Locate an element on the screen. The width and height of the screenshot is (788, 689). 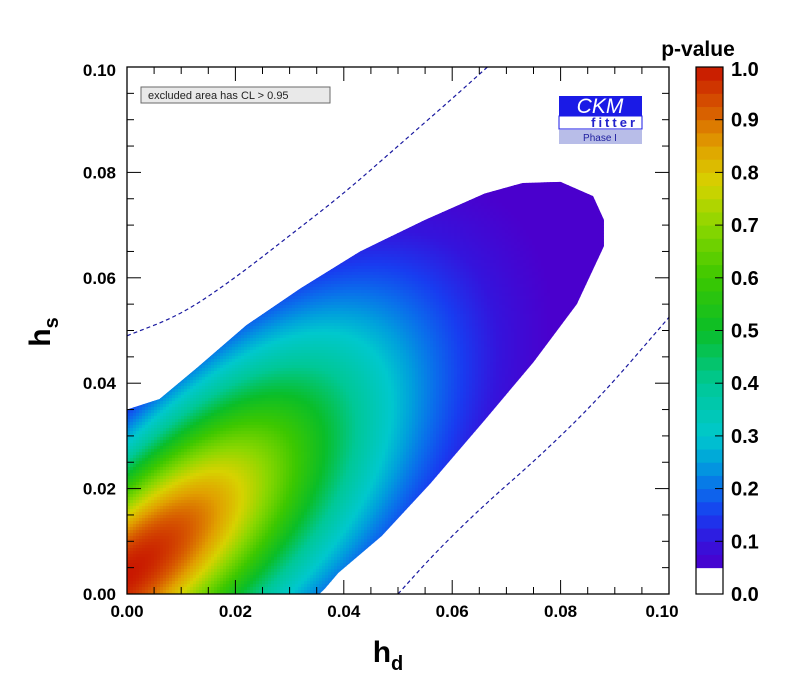
x-axis-title: hd is located at coordinates (388, 655).